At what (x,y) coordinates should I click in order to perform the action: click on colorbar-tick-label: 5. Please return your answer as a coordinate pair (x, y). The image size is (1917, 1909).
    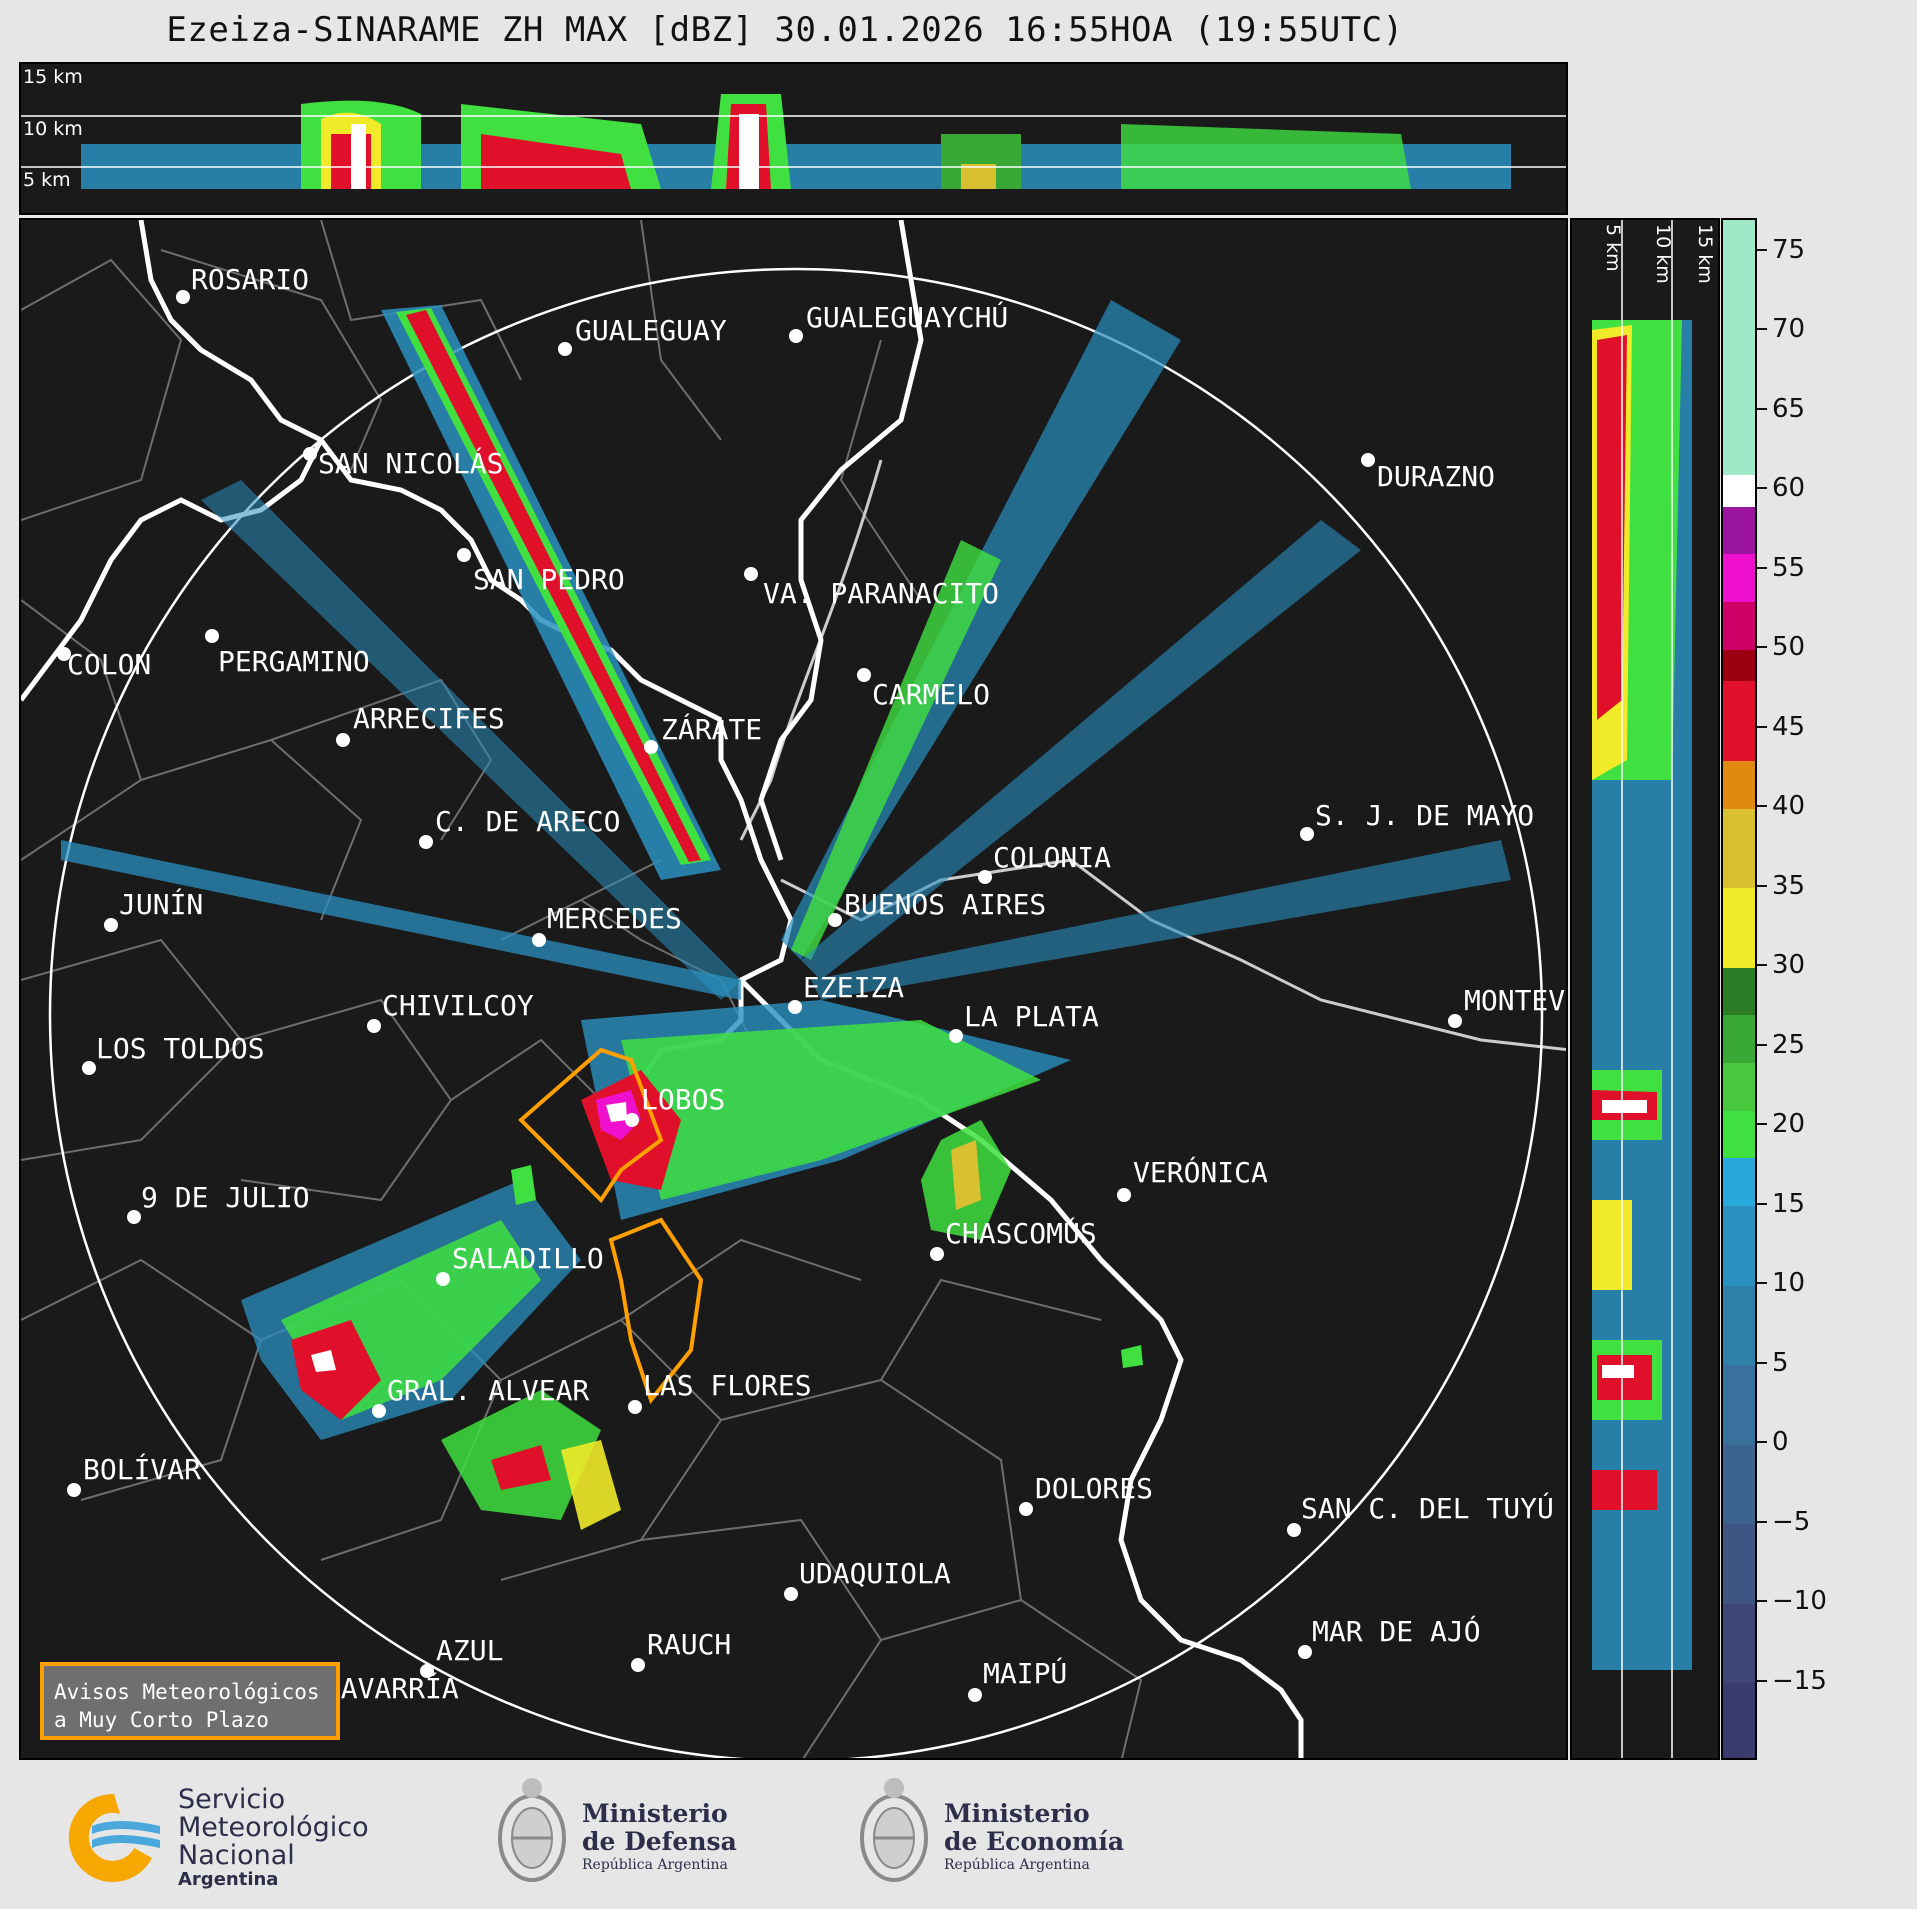
    Looking at the image, I should click on (1780, 1362).